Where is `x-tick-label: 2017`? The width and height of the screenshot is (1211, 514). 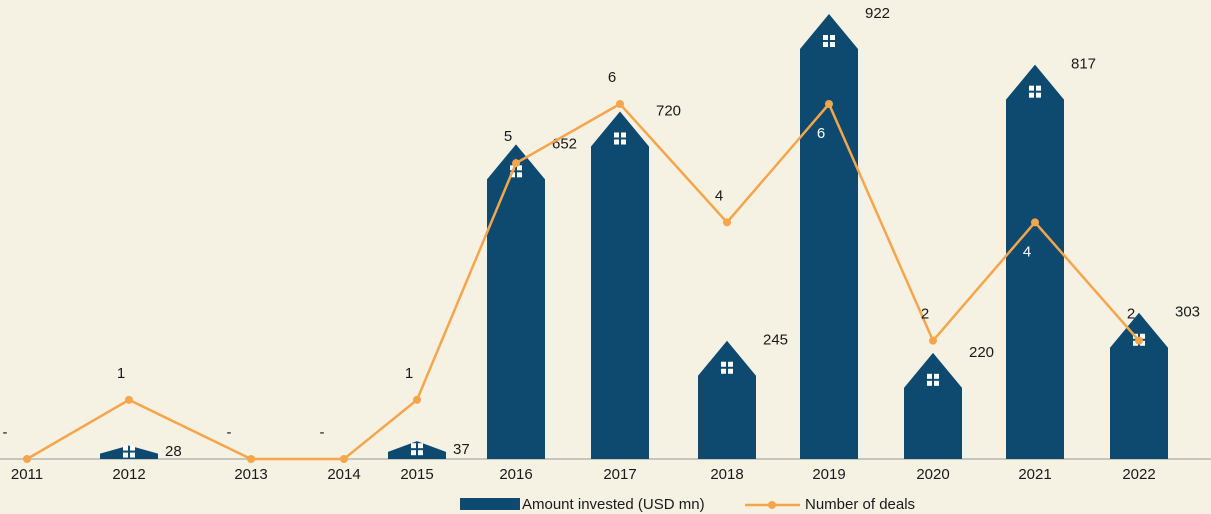
x-tick-label: 2017 is located at coordinates (619, 474).